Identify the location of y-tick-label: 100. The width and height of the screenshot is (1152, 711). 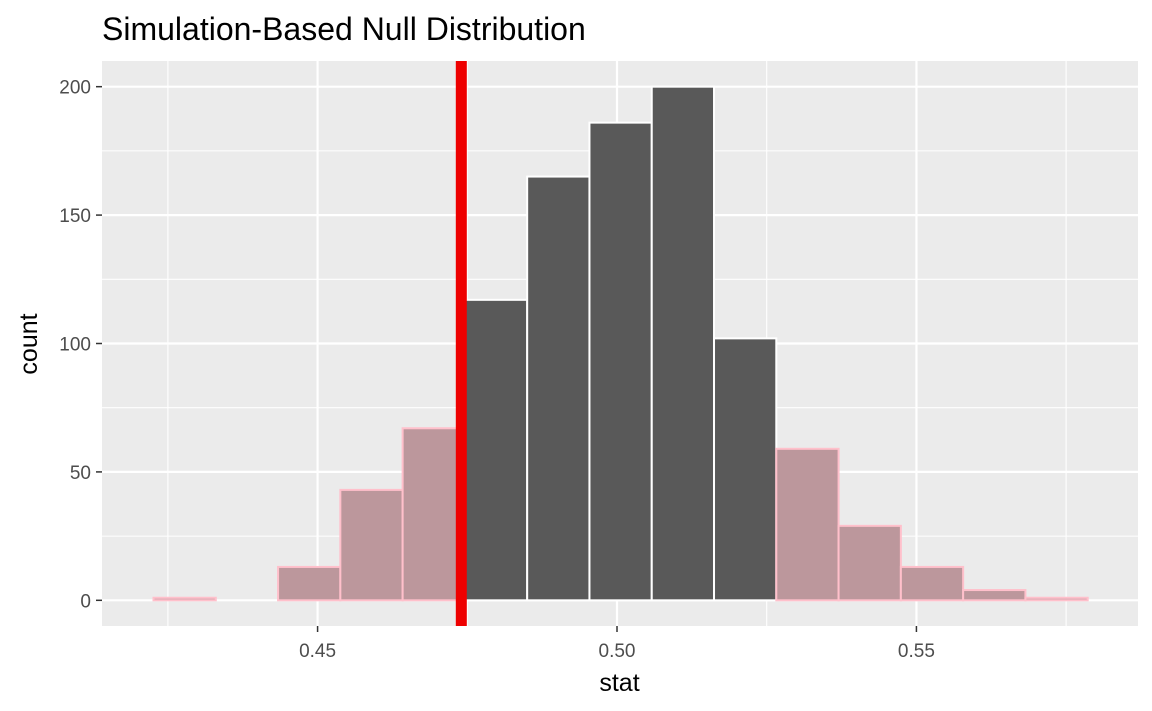
(75, 345).